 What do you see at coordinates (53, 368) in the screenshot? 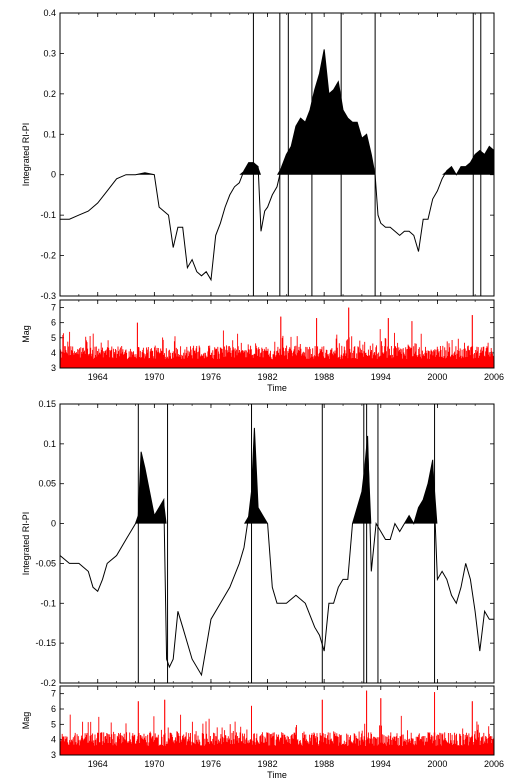
I see `y-tick-label-1-0: 3` at bounding box center [53, 368].